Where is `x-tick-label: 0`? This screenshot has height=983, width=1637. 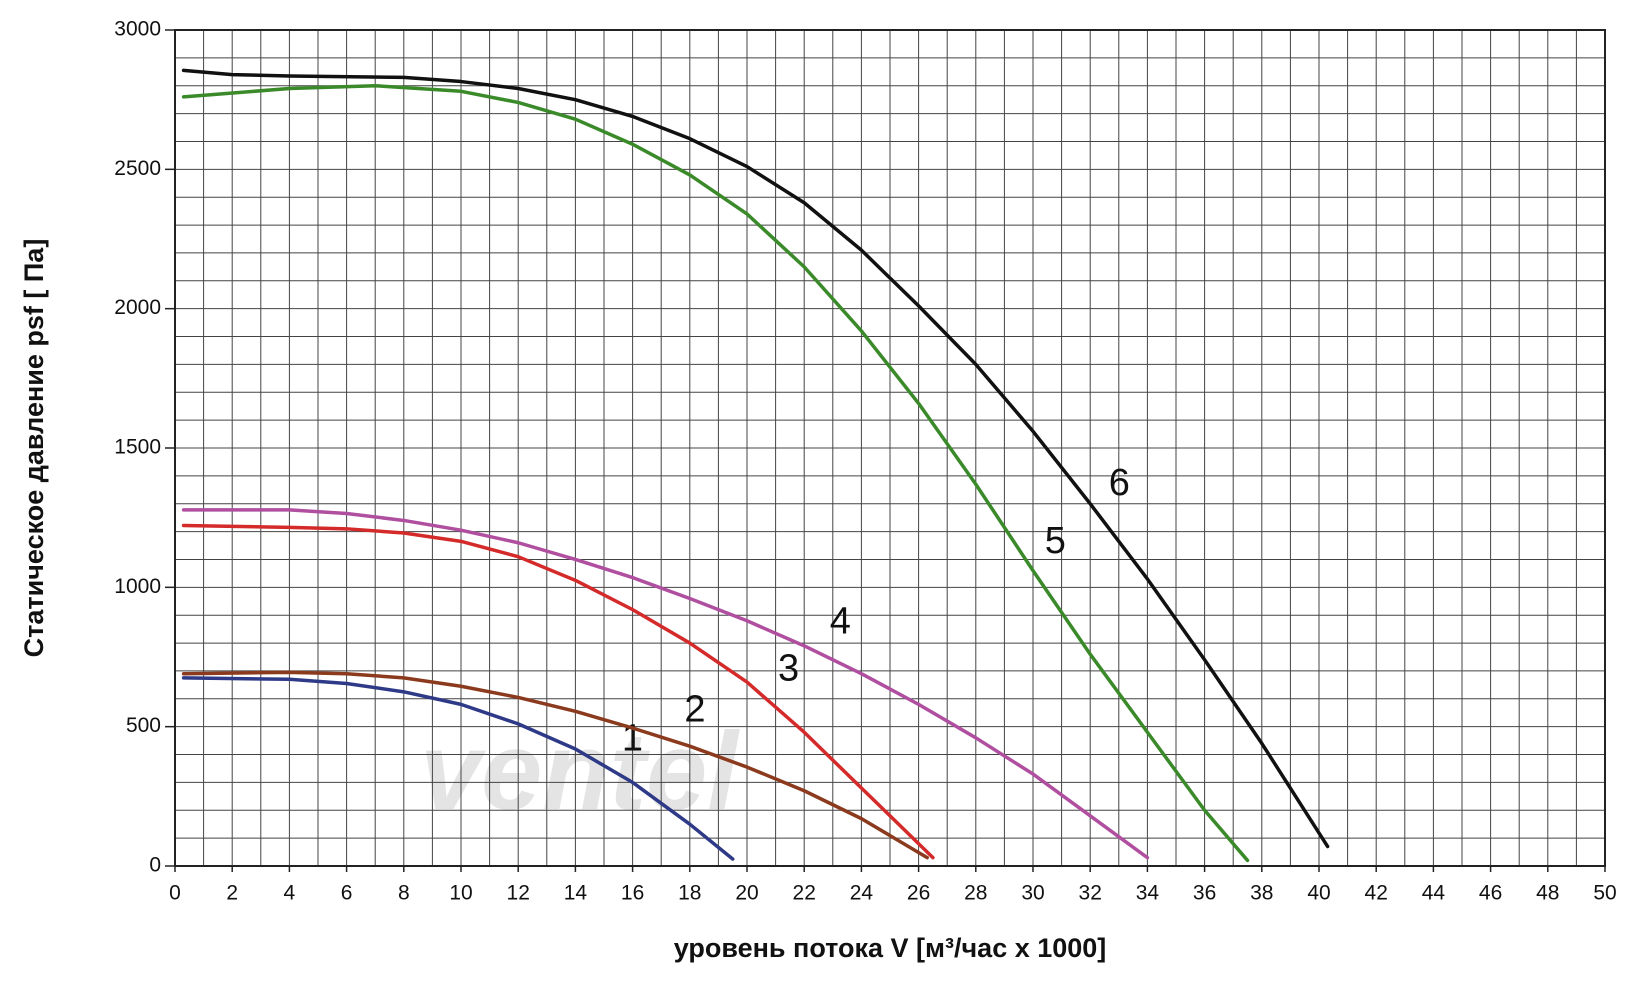 x-tick-label: 0 is located at coordinates (175, 893).